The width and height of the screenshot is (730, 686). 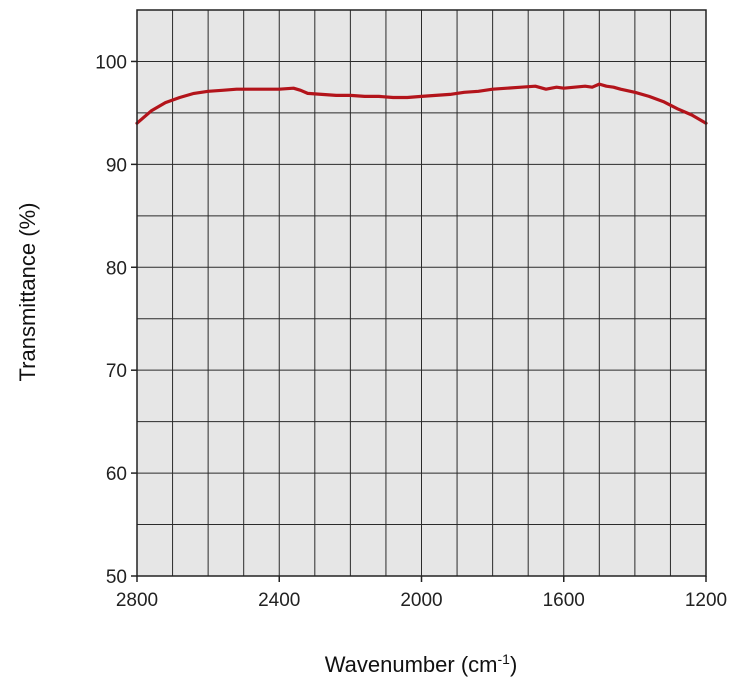 I want to click on y-tick-label: 100, so click(x=111, y=62).